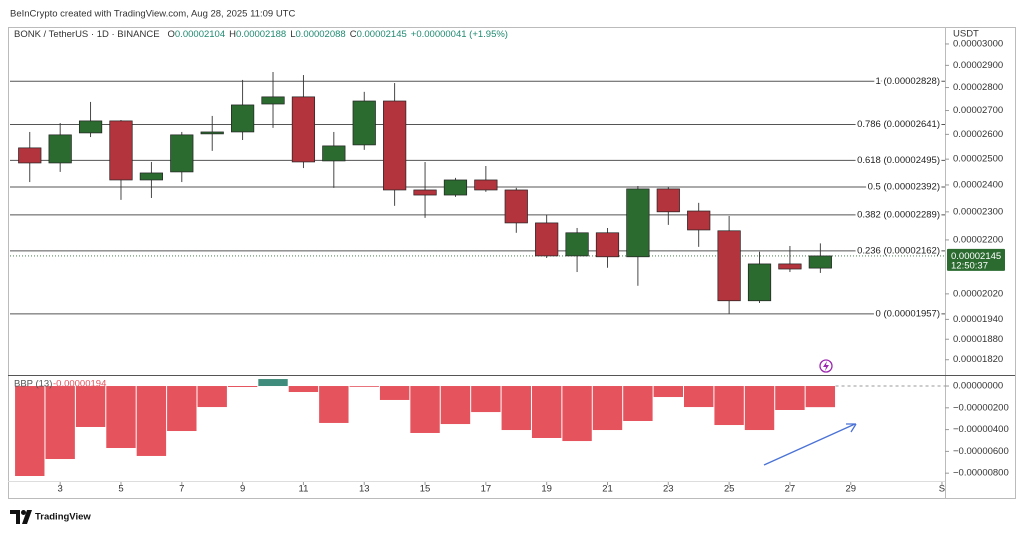  Describe the element at coordinates (966, 34) in the screenshot. I see `currency: USDT` at that location.